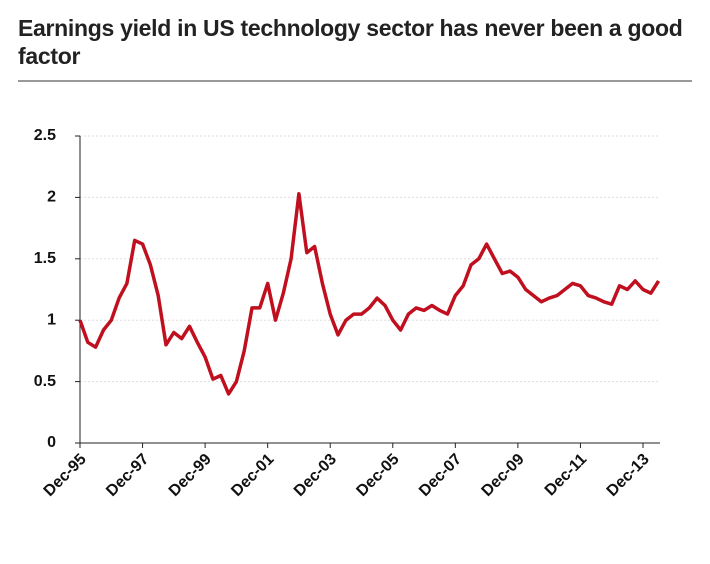  Describe the element at coordinates (51, 197) in the screenshot. I see `y-tick-label: 2` at that location.